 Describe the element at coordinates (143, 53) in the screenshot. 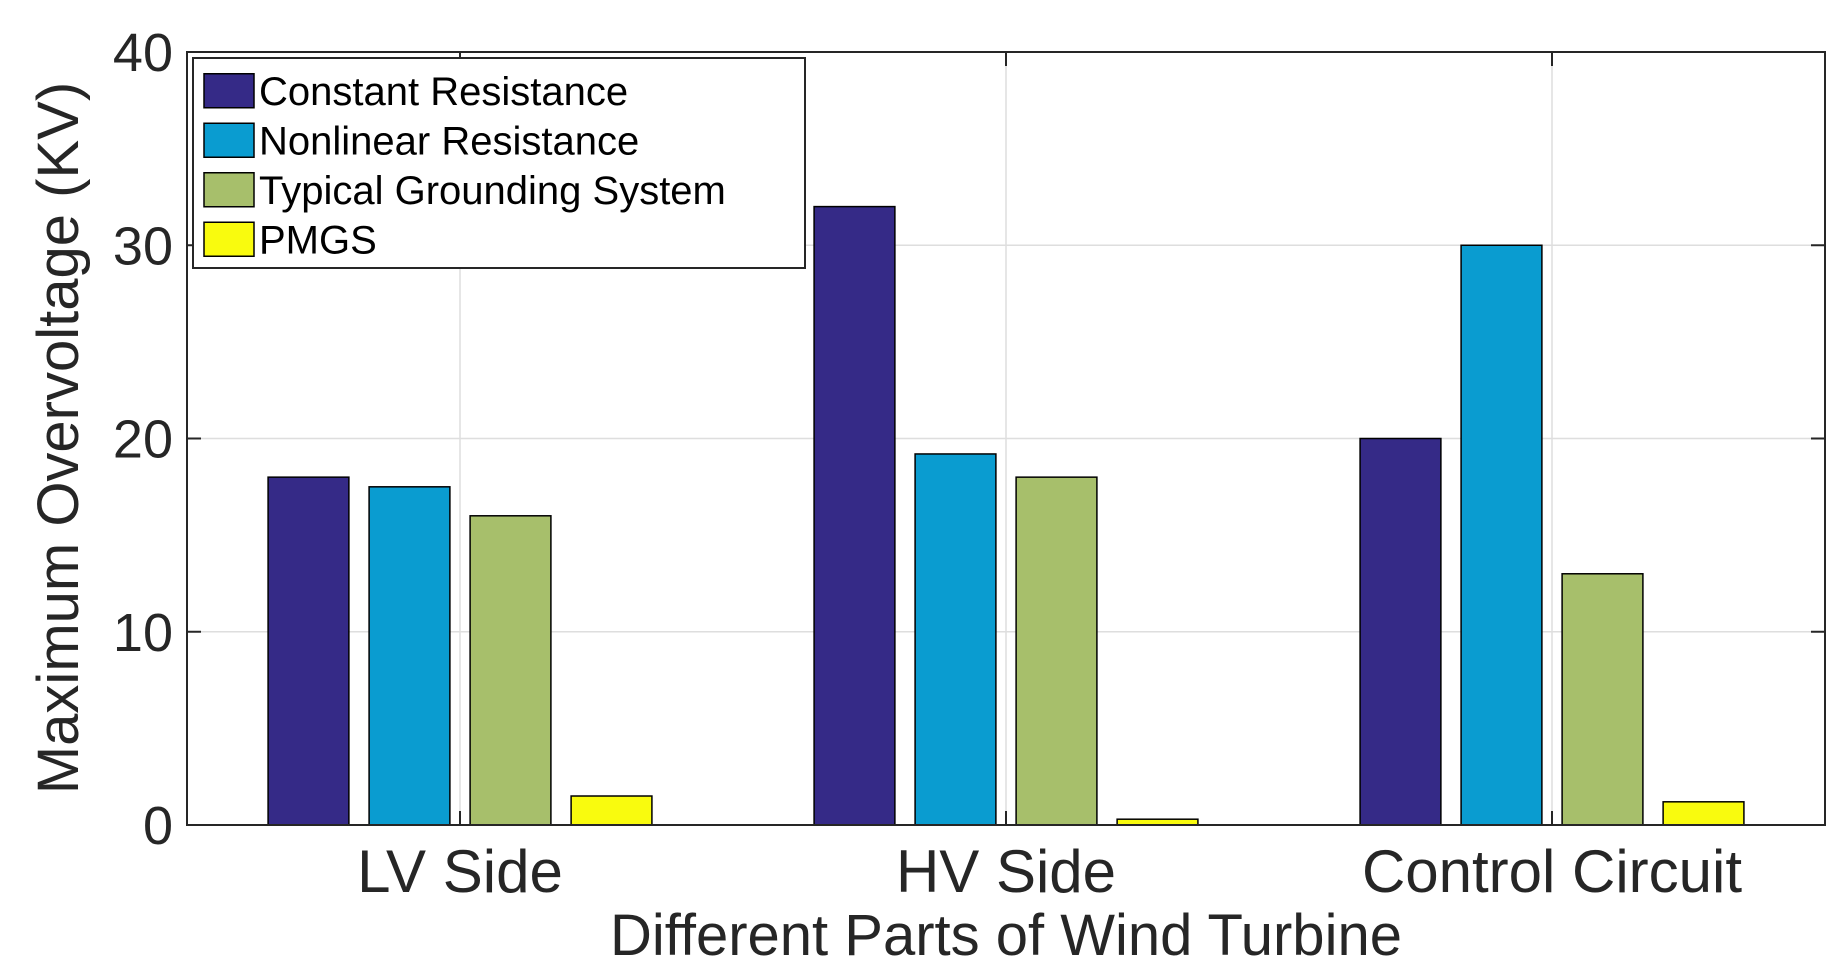

I see `y-tick-label: 40` at that location.